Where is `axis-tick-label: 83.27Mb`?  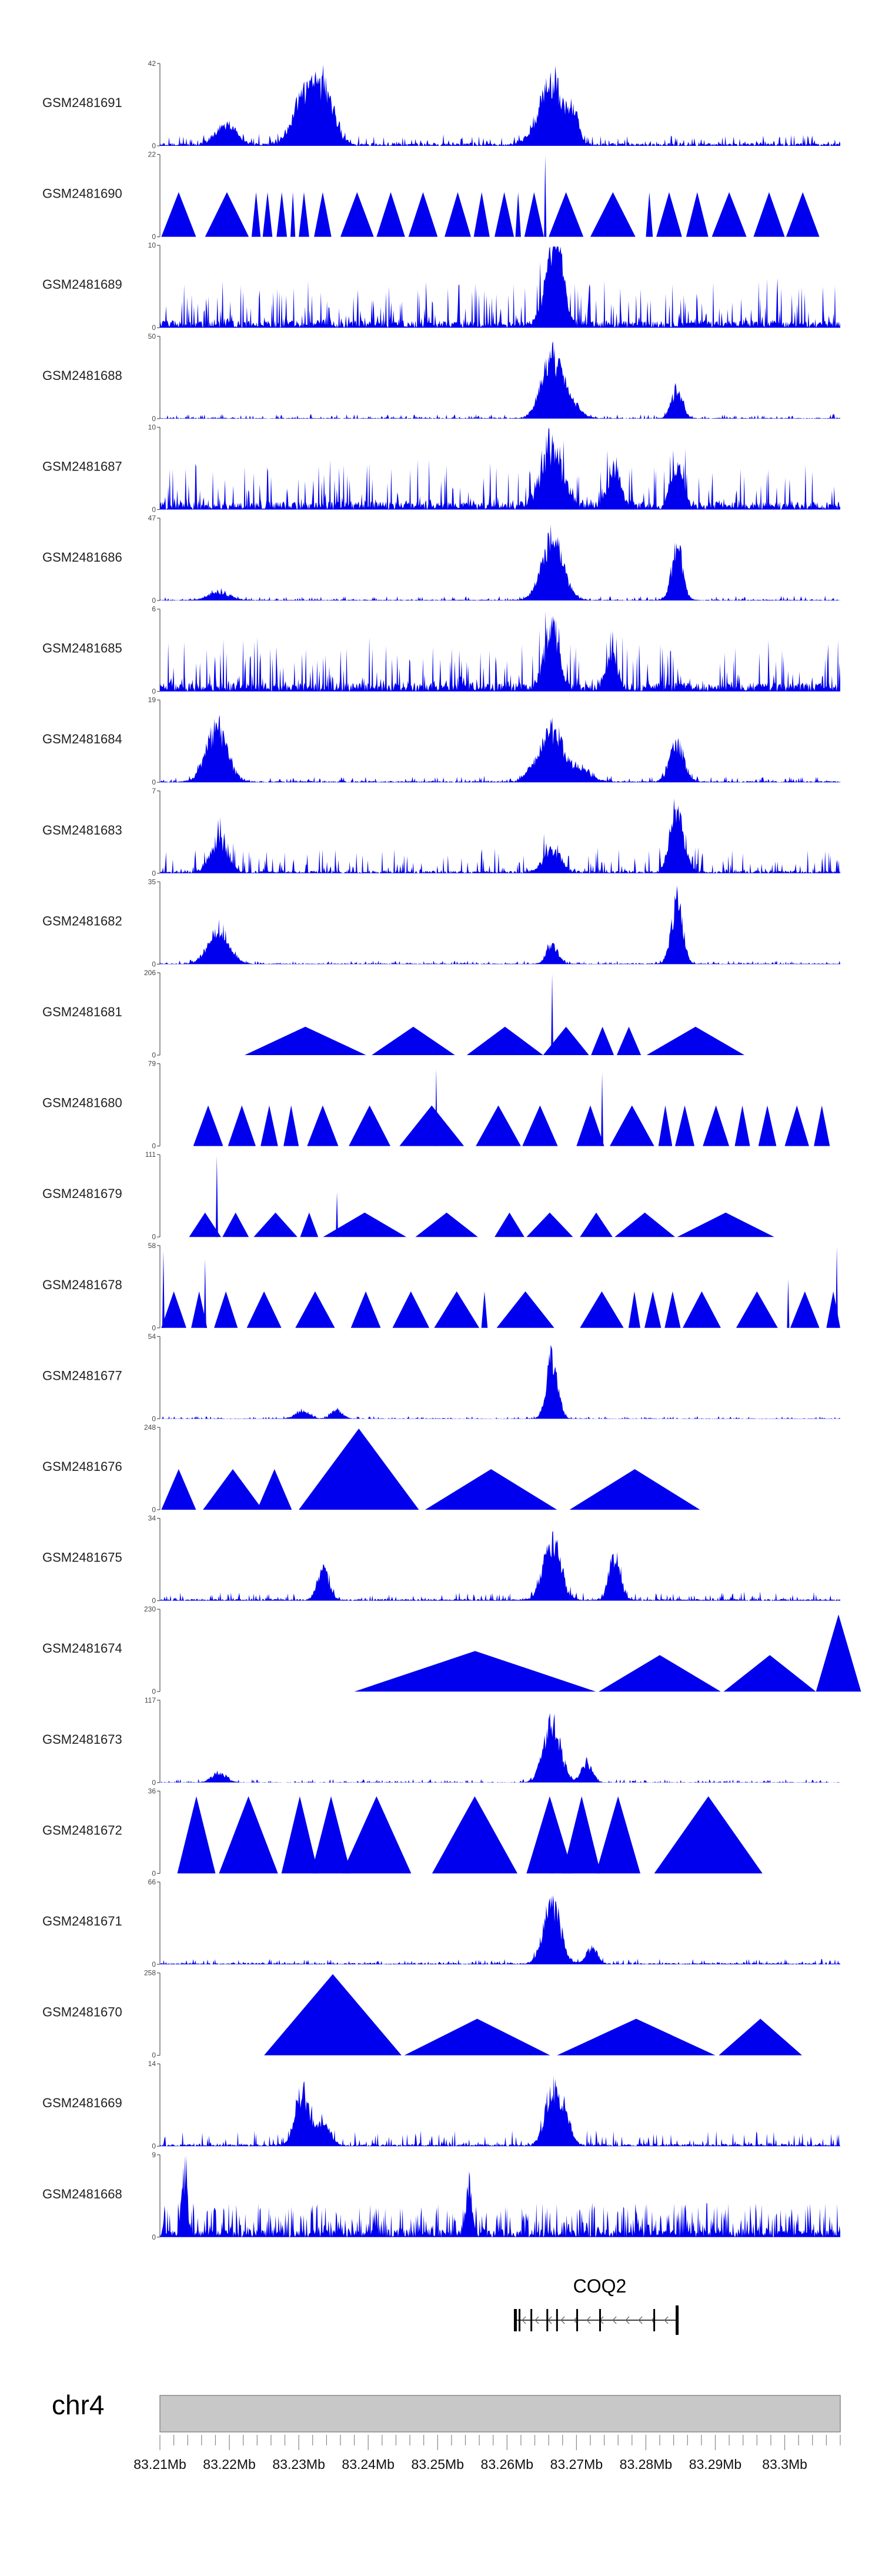 axis-tick-label: 83.27Mb is located at coordinates (576, 2464).